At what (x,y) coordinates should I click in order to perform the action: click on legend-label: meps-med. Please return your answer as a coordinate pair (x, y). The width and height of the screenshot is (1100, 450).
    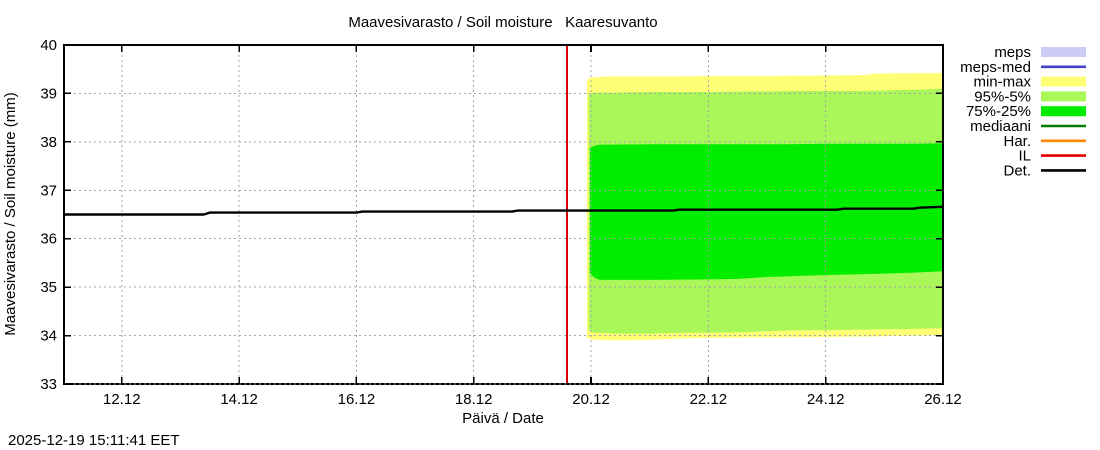
    Looking at the image, I should click on (995, 67).